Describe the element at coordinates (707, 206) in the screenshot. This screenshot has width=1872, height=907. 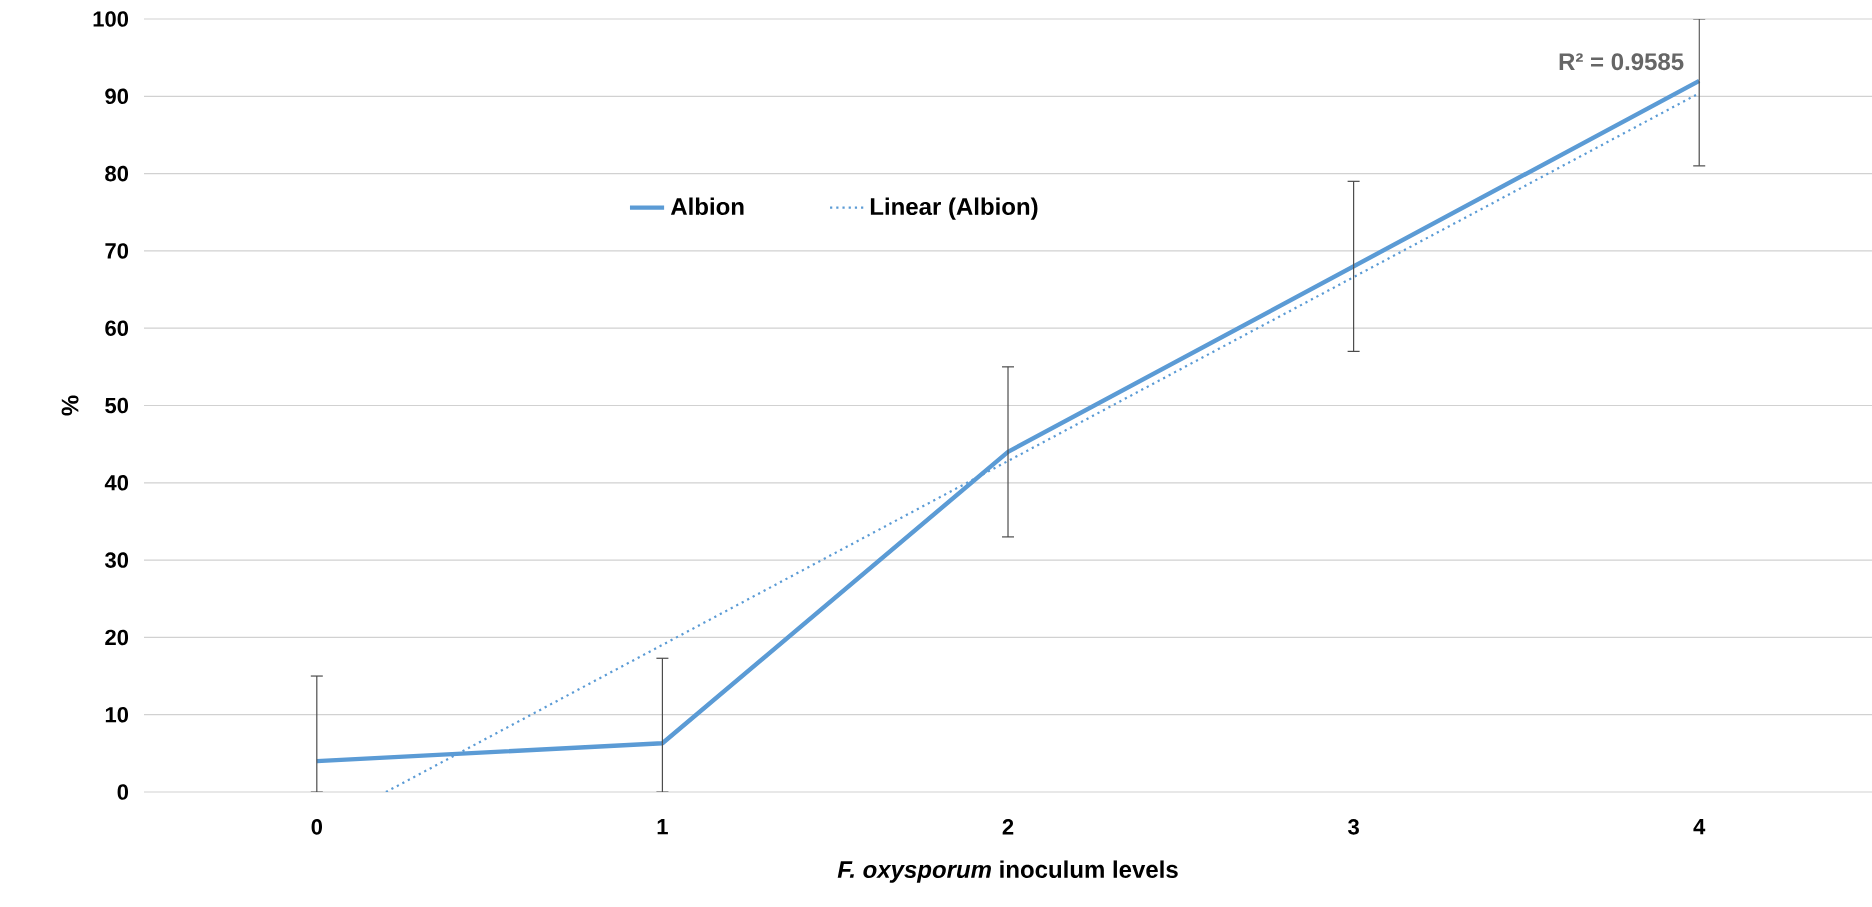
I see `legend-label: Albion` at that location.